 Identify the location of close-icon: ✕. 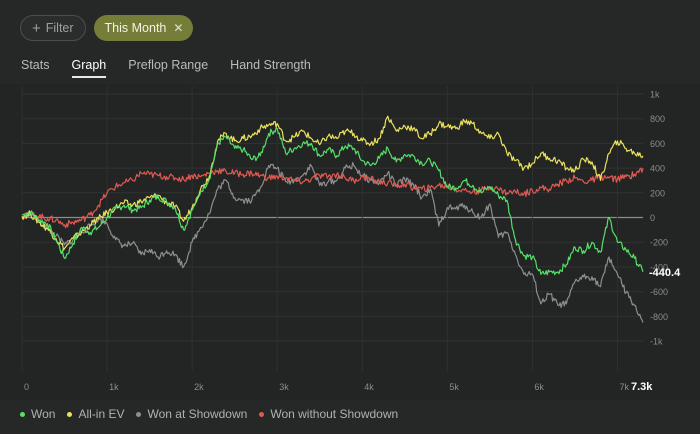
(178, 28).